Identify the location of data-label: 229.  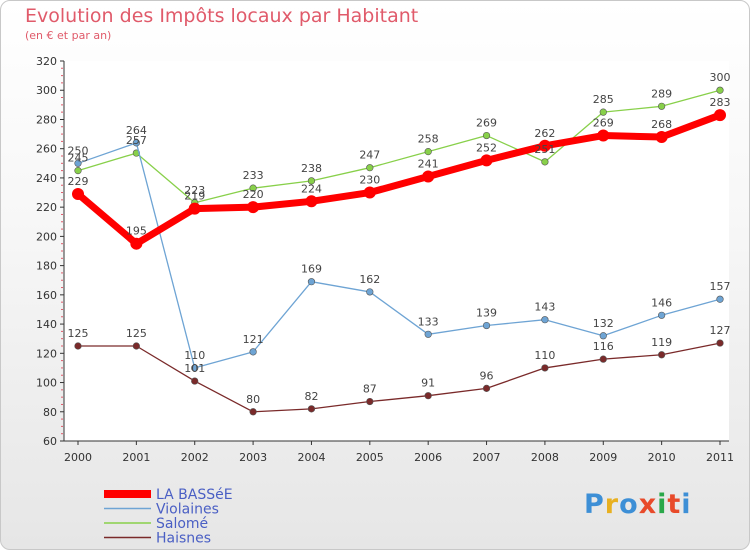
(78, 181).